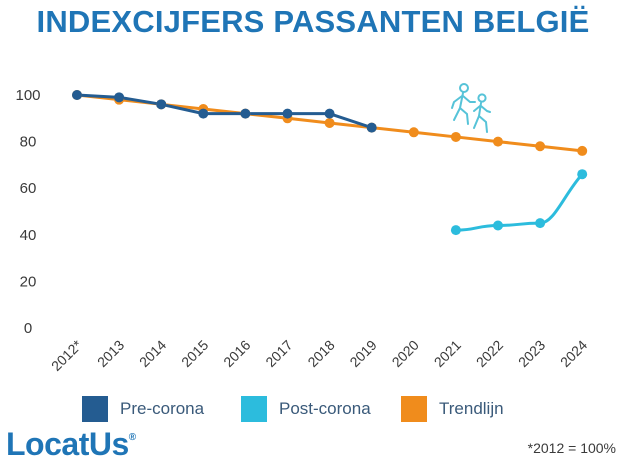 The image size is (626, 463). What do you see at coordinates (531, 353) in the screenshot?
I see `x-tick-label: 2023` at bounding box center [531, 353].